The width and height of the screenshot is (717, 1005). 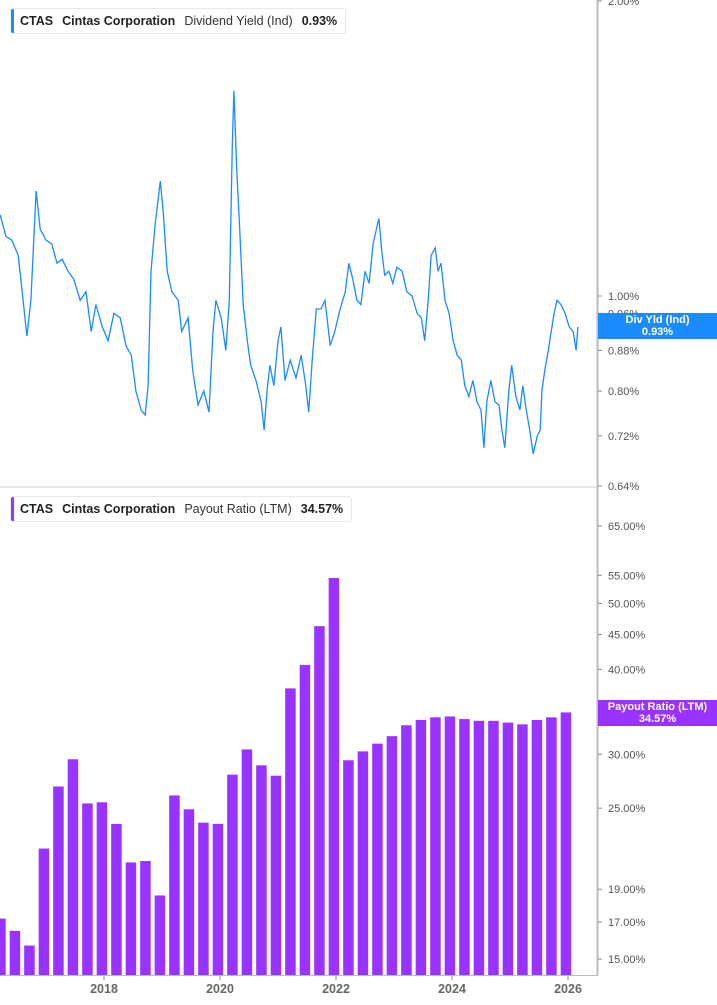 I want to click on payout-value-tag: Payout Ratio (LTM) 34.57%, so click(x=657, y=713).